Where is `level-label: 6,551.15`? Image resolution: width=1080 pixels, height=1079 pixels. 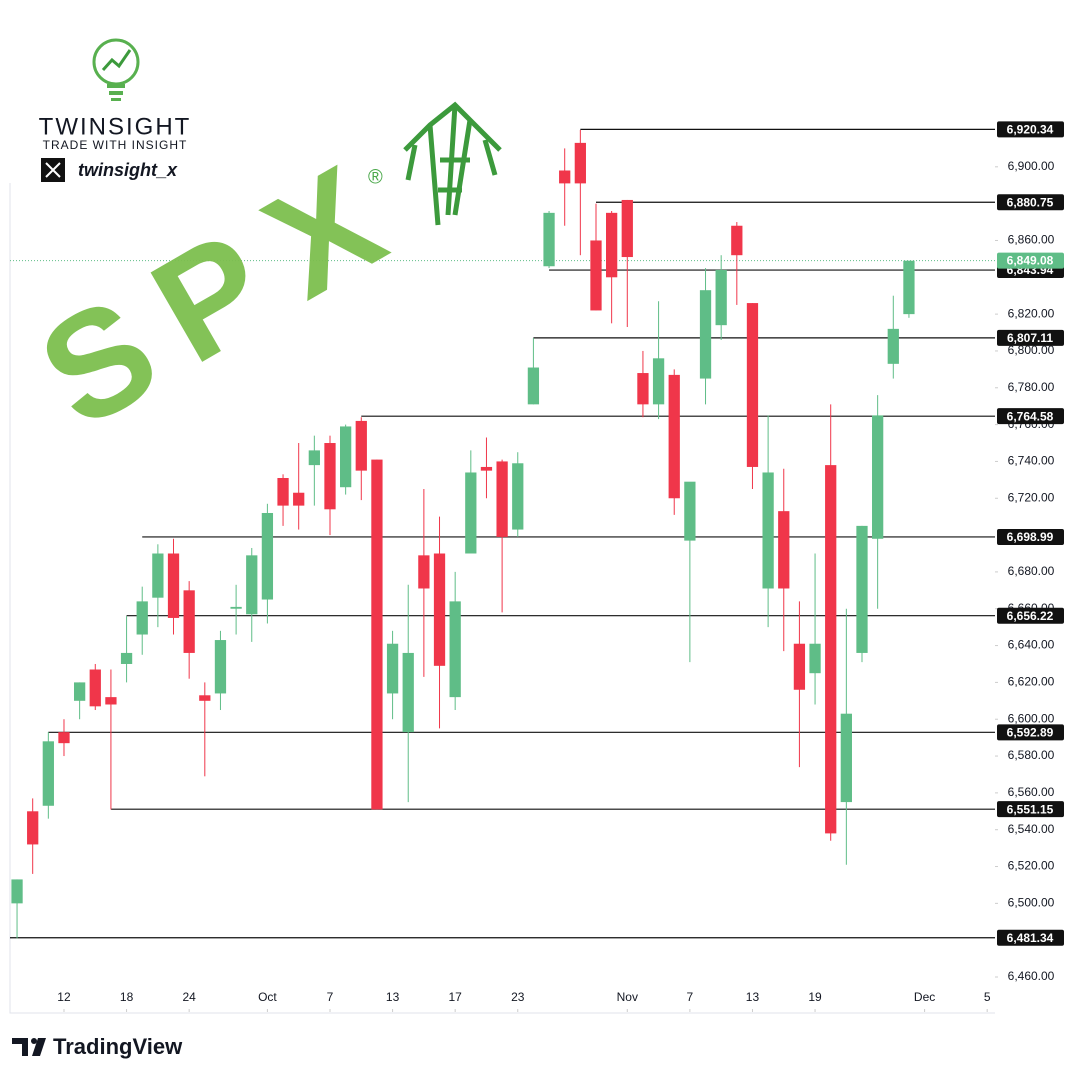 level-label: 6,551.15 is located at coordinates (1030, 809).